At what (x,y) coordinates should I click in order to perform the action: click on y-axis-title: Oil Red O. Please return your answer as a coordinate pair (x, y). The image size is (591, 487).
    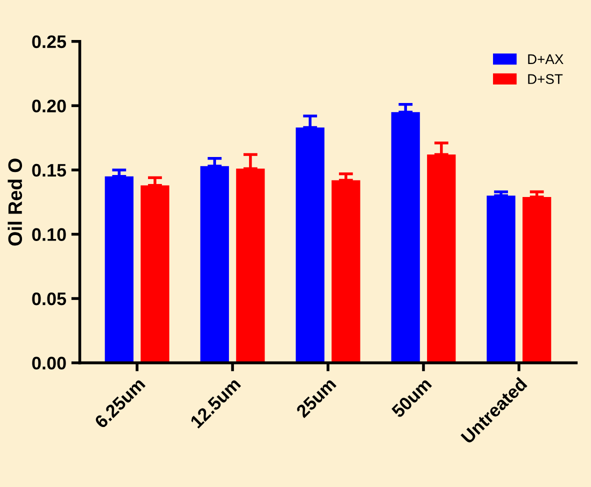
    Looking at the image, I should click on (15, 202).